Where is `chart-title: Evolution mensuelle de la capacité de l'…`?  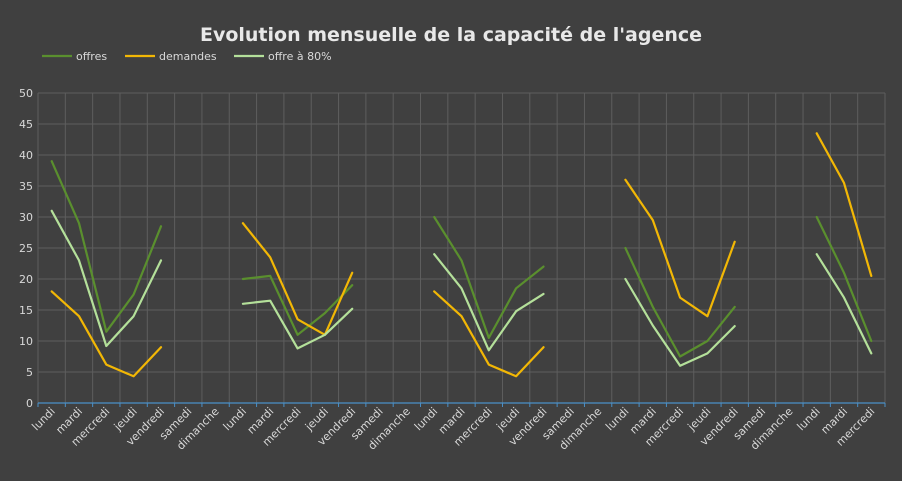
chart-title: Evolution mensuelle de la capacité de l'… is located at coordinates (451, 35).